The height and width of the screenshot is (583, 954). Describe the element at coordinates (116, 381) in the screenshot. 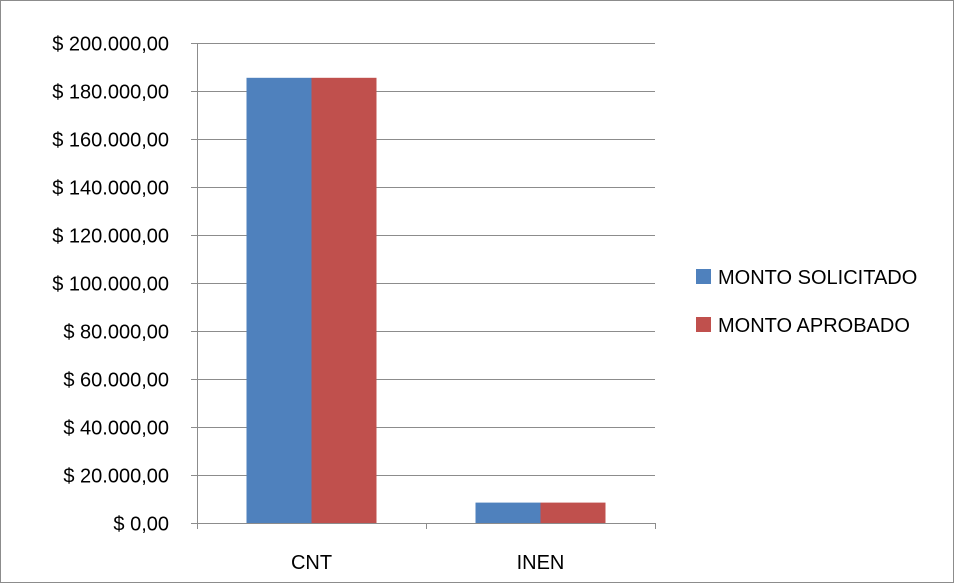

I see `y-tick-label: $ 60.000,00` at that location.